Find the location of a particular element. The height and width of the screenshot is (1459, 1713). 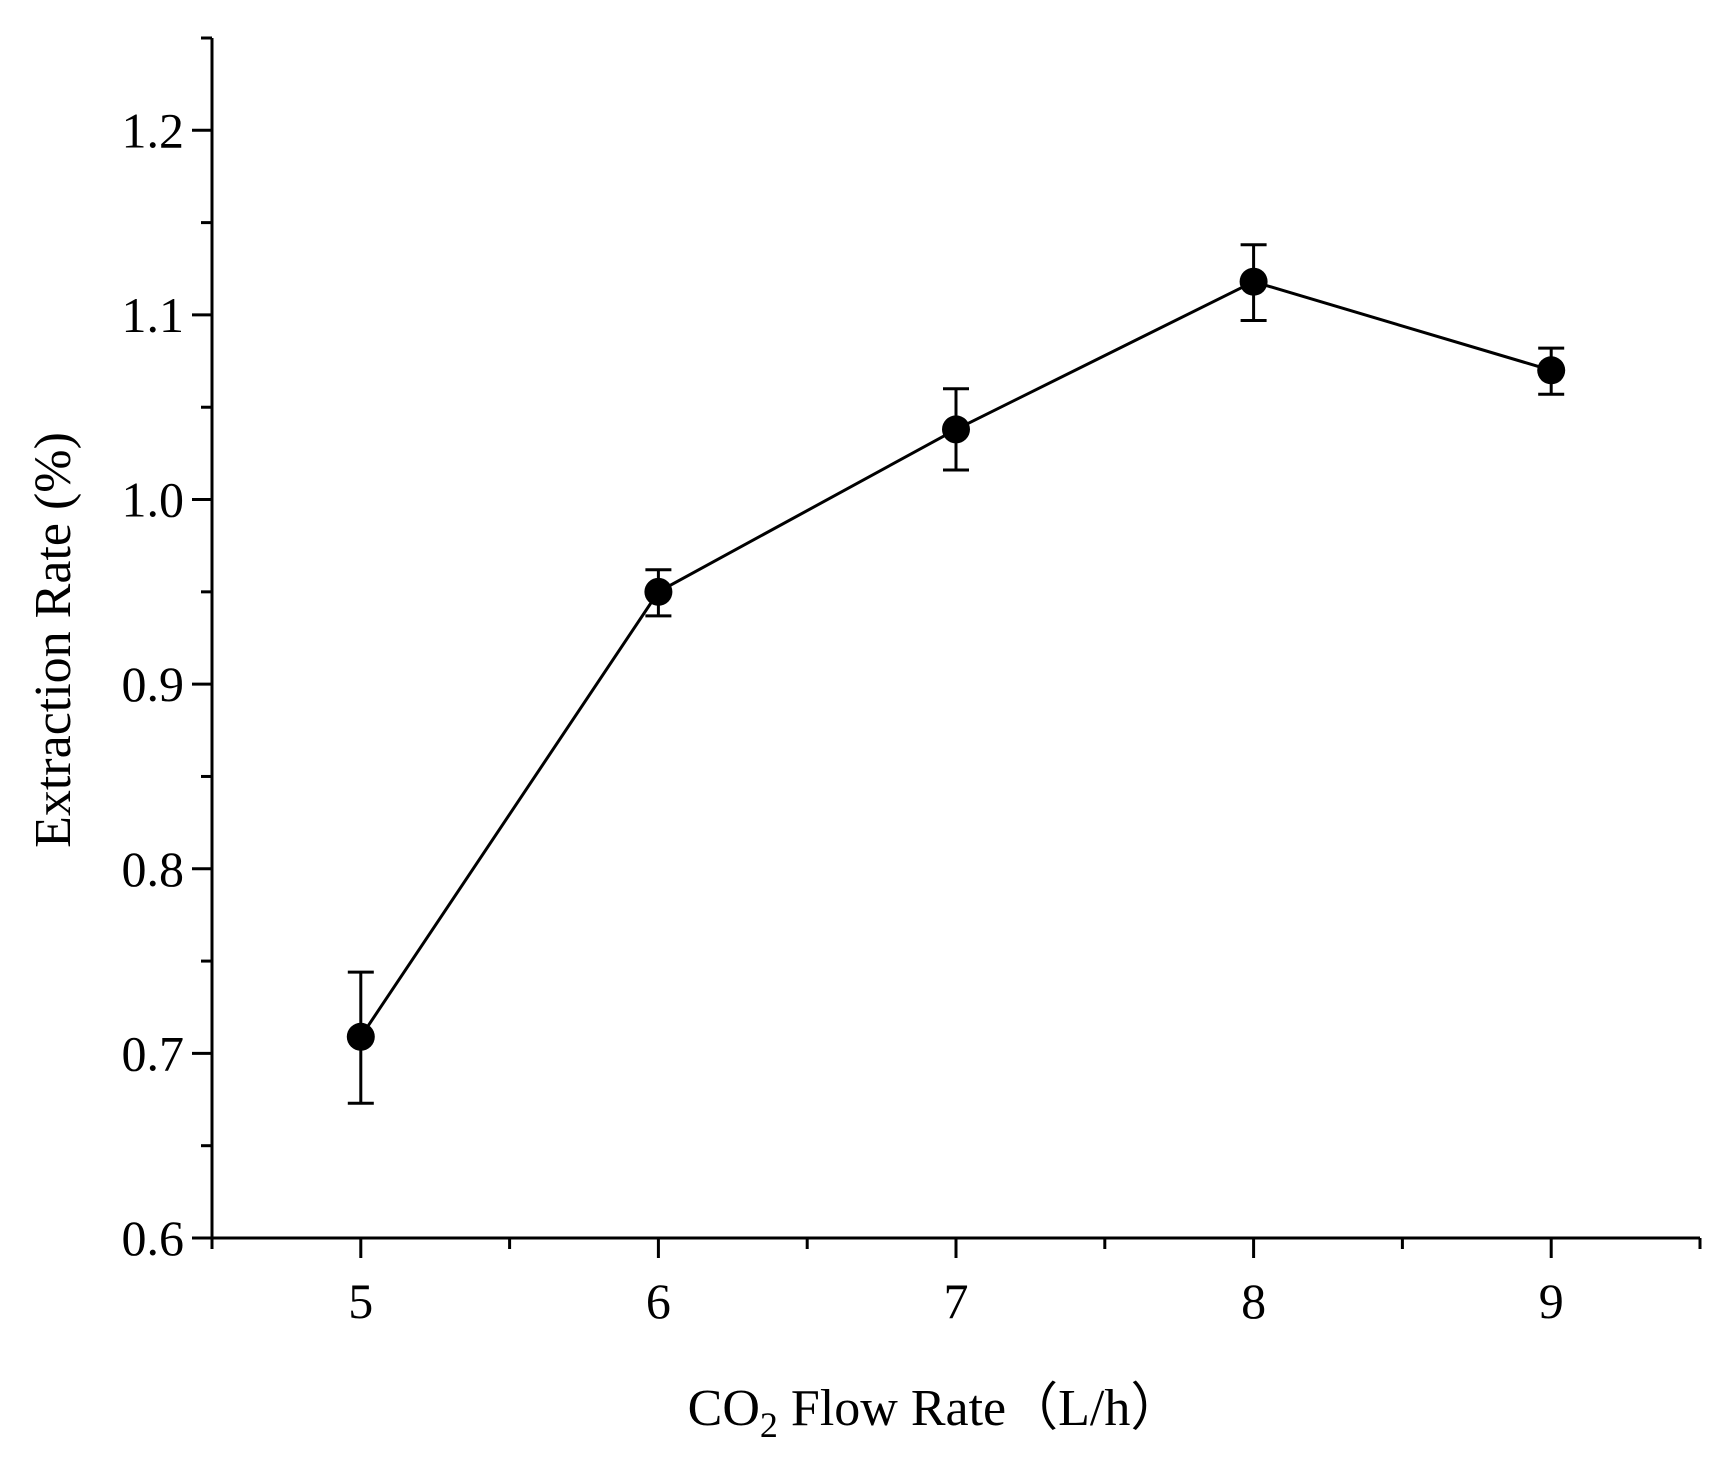

y-tick-label: 1.2 is located at coordinates (153, 130).